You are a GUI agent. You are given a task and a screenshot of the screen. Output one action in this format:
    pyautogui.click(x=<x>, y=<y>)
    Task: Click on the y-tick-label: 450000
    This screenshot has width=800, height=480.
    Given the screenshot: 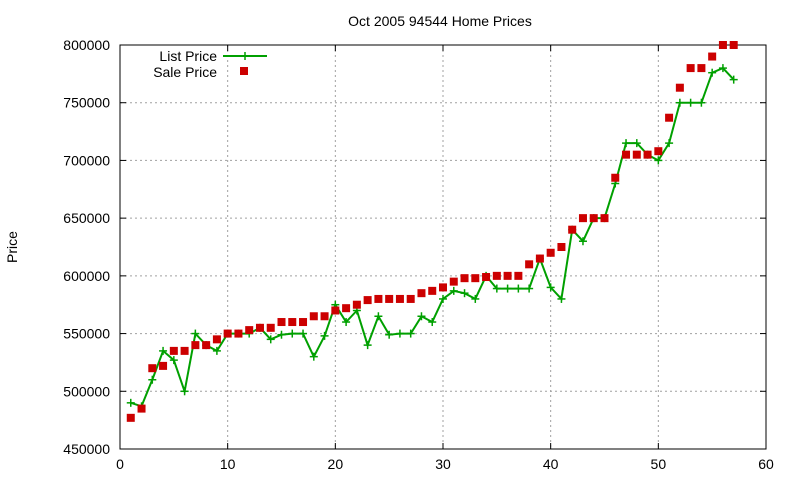 What is the action you would take?
    pyautogui.click(x=86, y=449)
    